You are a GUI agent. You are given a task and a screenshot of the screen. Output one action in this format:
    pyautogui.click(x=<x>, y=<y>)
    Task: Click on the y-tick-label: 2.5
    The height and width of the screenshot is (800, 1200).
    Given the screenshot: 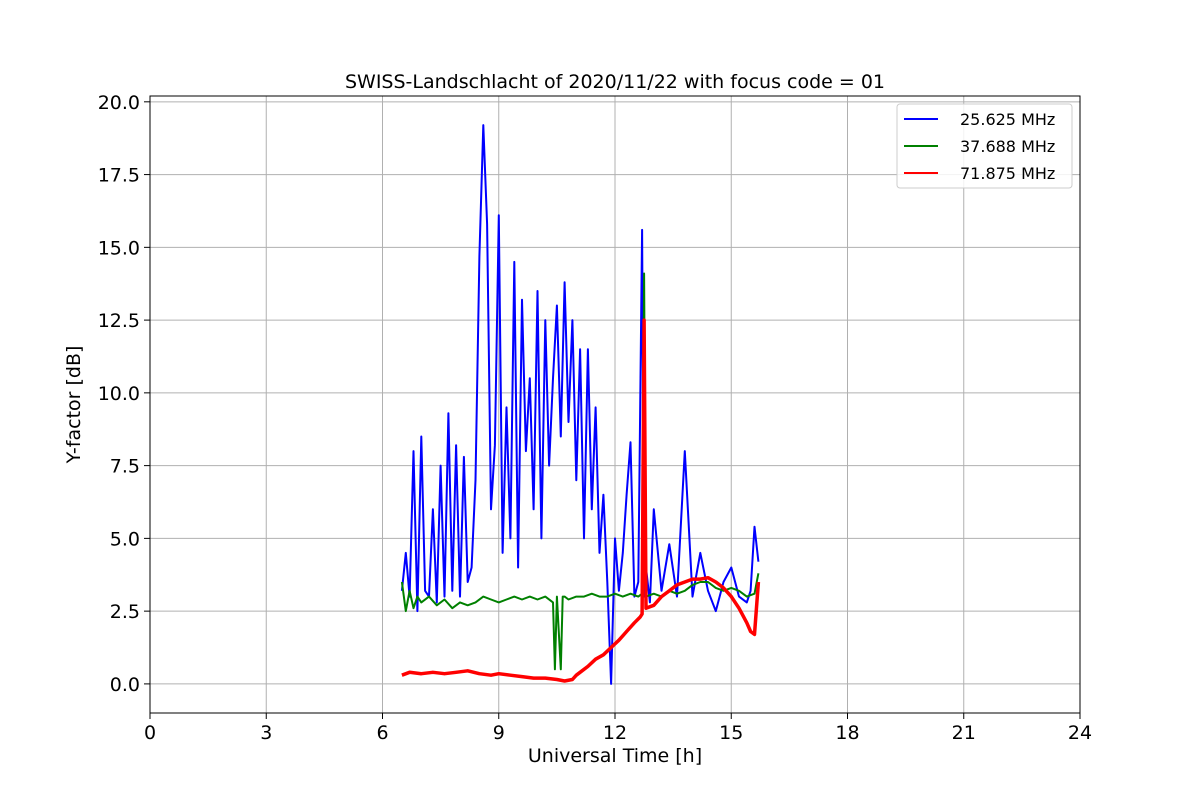 What is the action you would take?
    pyautogui.click(x=125, y=612)
    